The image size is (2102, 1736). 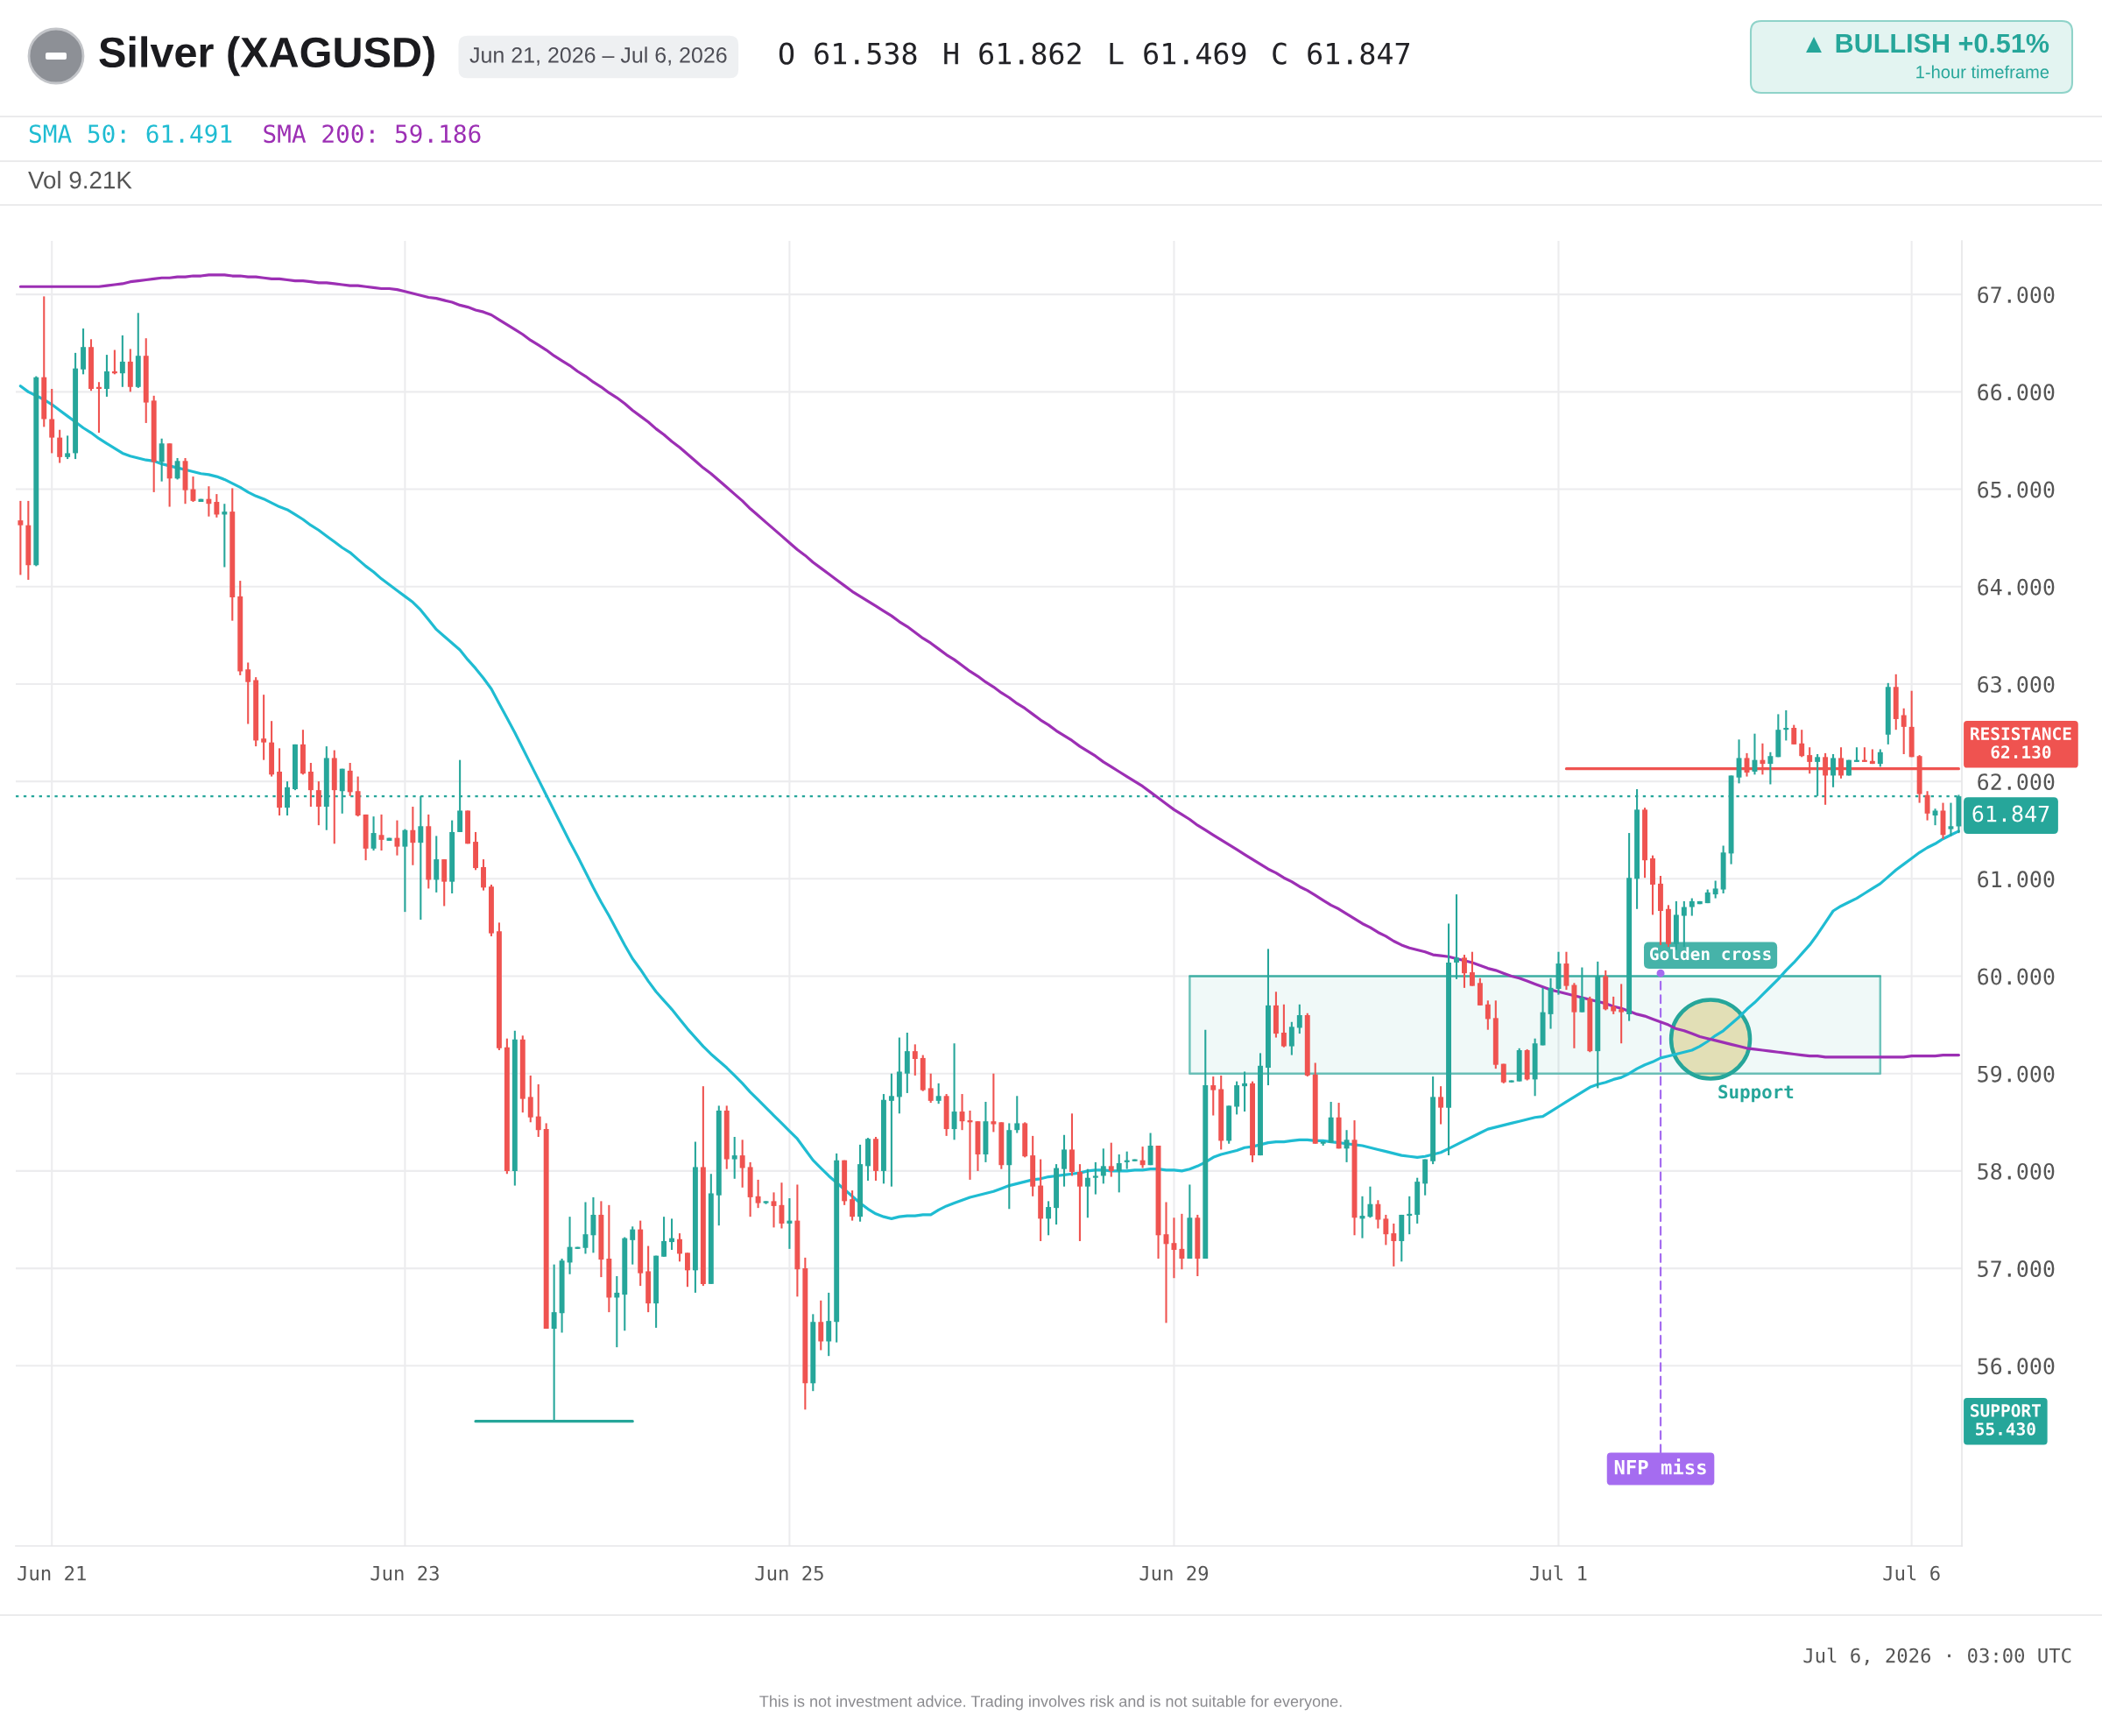 What do you see at coordinates (1178, 53) in the screenshot?
I see `text: L 61.469` at bounding box center [1178, 53].